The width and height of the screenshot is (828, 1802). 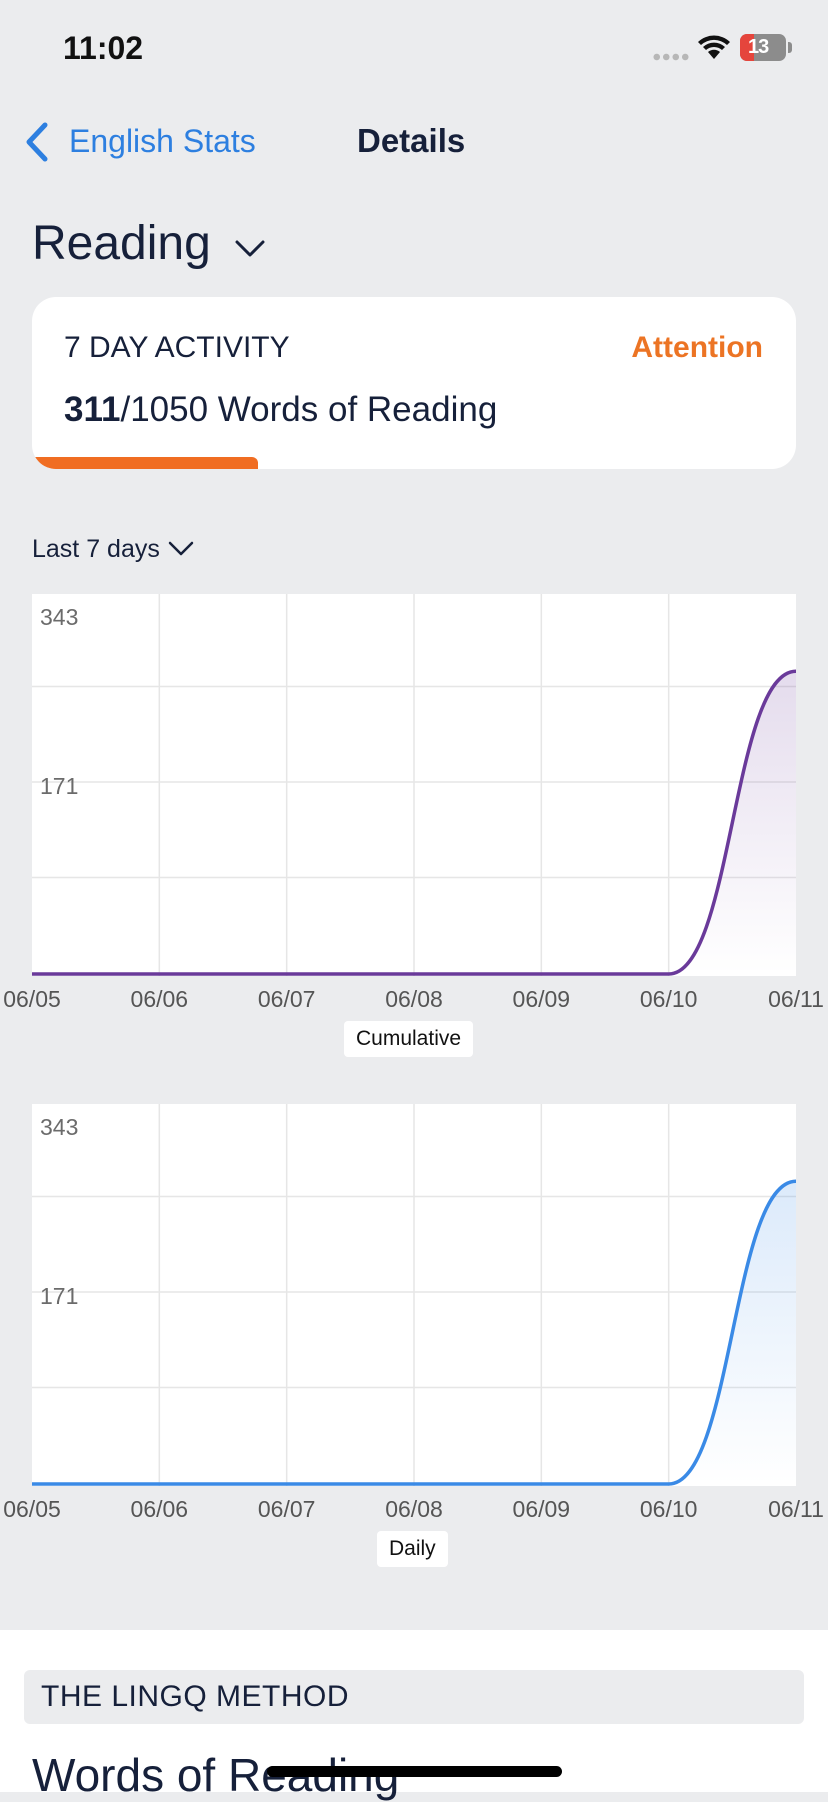 I want to click on battery-level: 13, so click(x=758, y=47).